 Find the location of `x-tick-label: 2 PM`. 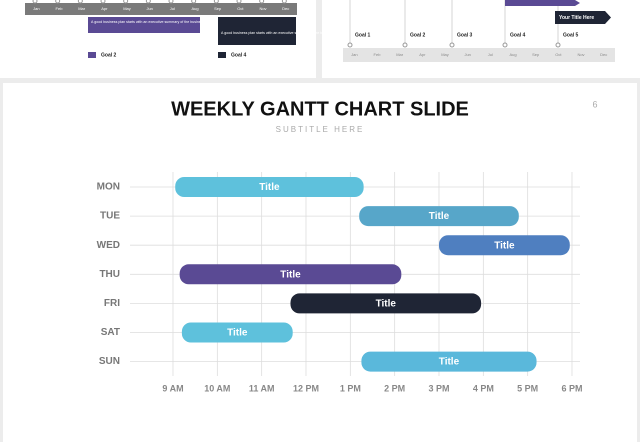

x-tick-label: 2 PM is located at coordinates (394, 388).